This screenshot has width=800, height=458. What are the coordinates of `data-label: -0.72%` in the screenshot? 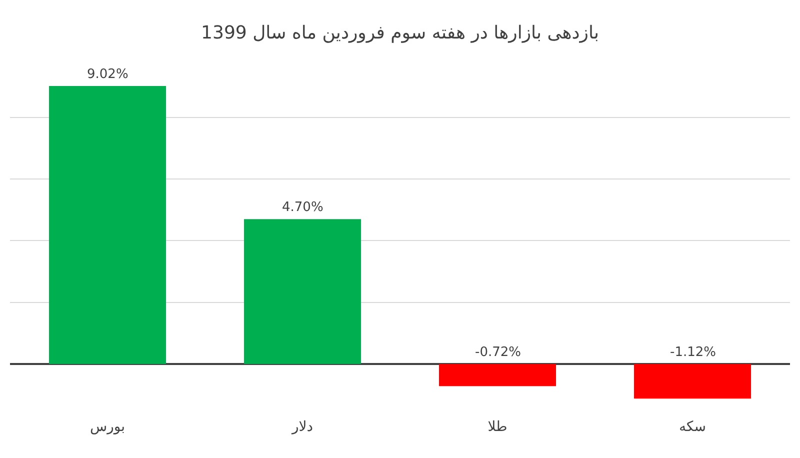 It's located at (498, 352).